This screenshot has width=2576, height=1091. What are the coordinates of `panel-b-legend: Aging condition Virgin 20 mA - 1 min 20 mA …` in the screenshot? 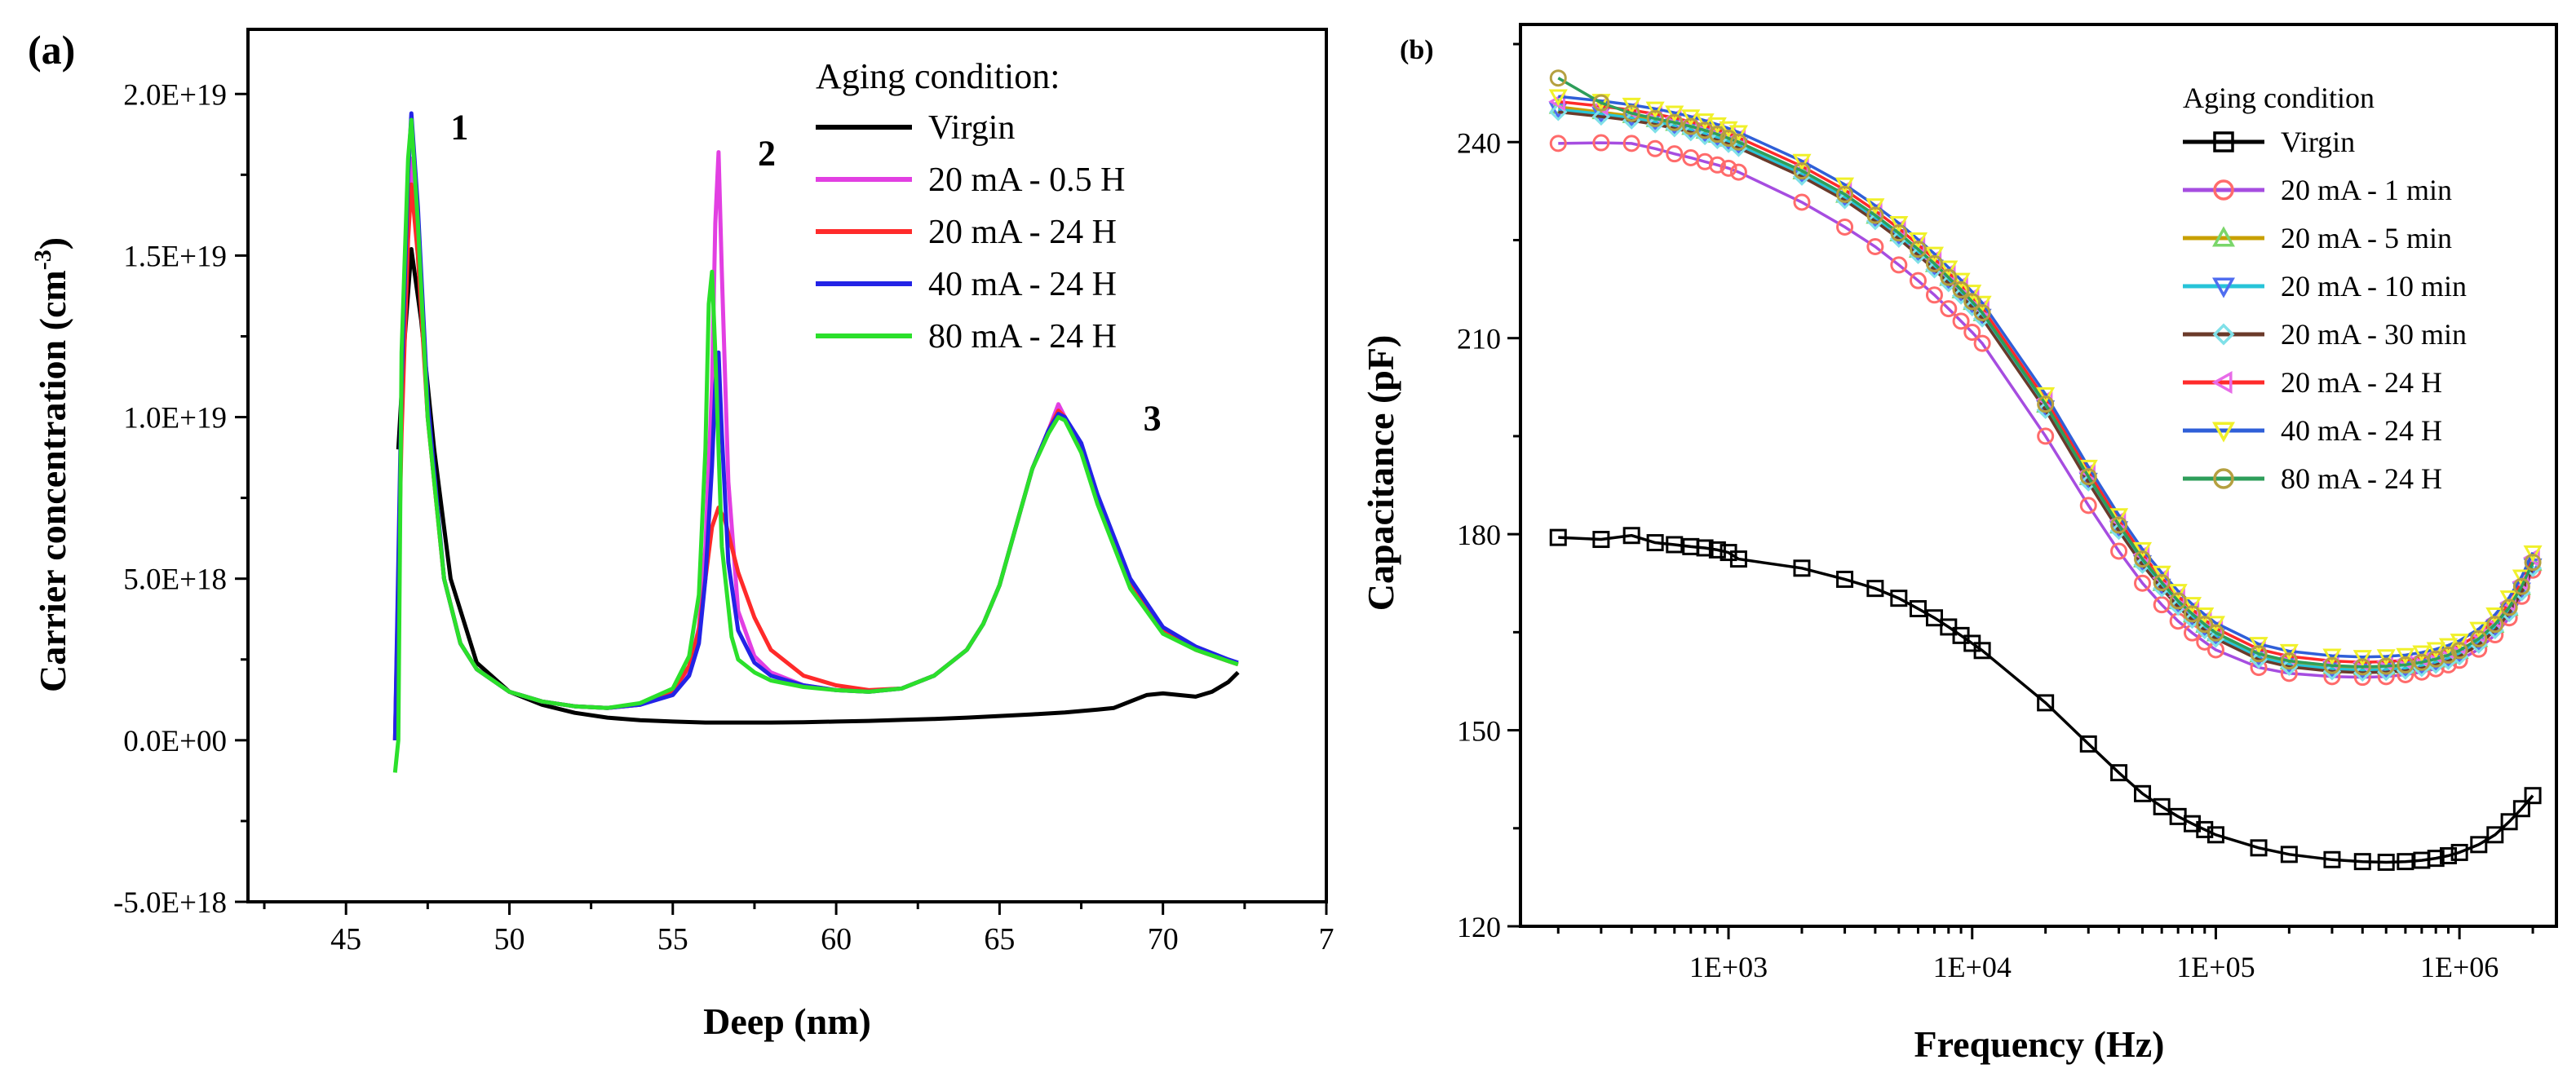 It's located at (2325, 288).